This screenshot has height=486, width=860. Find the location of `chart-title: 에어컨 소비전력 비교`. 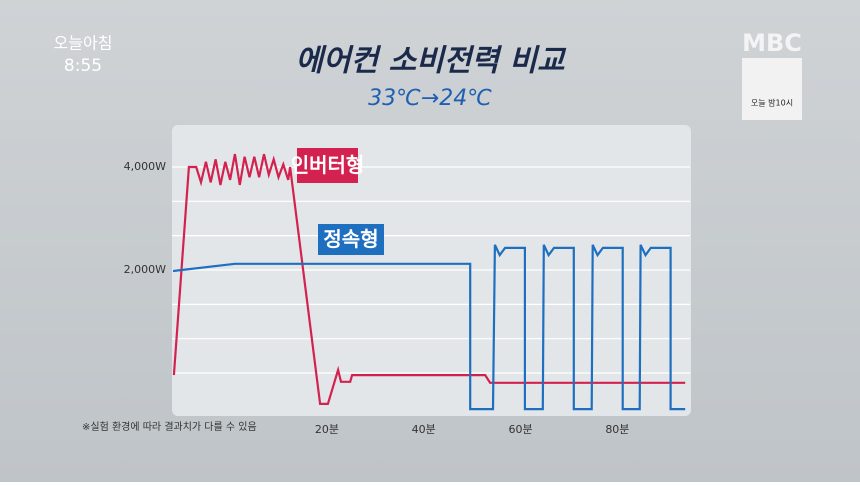

chart-title: 에어컨 소비전력 비교 is located at coordinates (431, 61).